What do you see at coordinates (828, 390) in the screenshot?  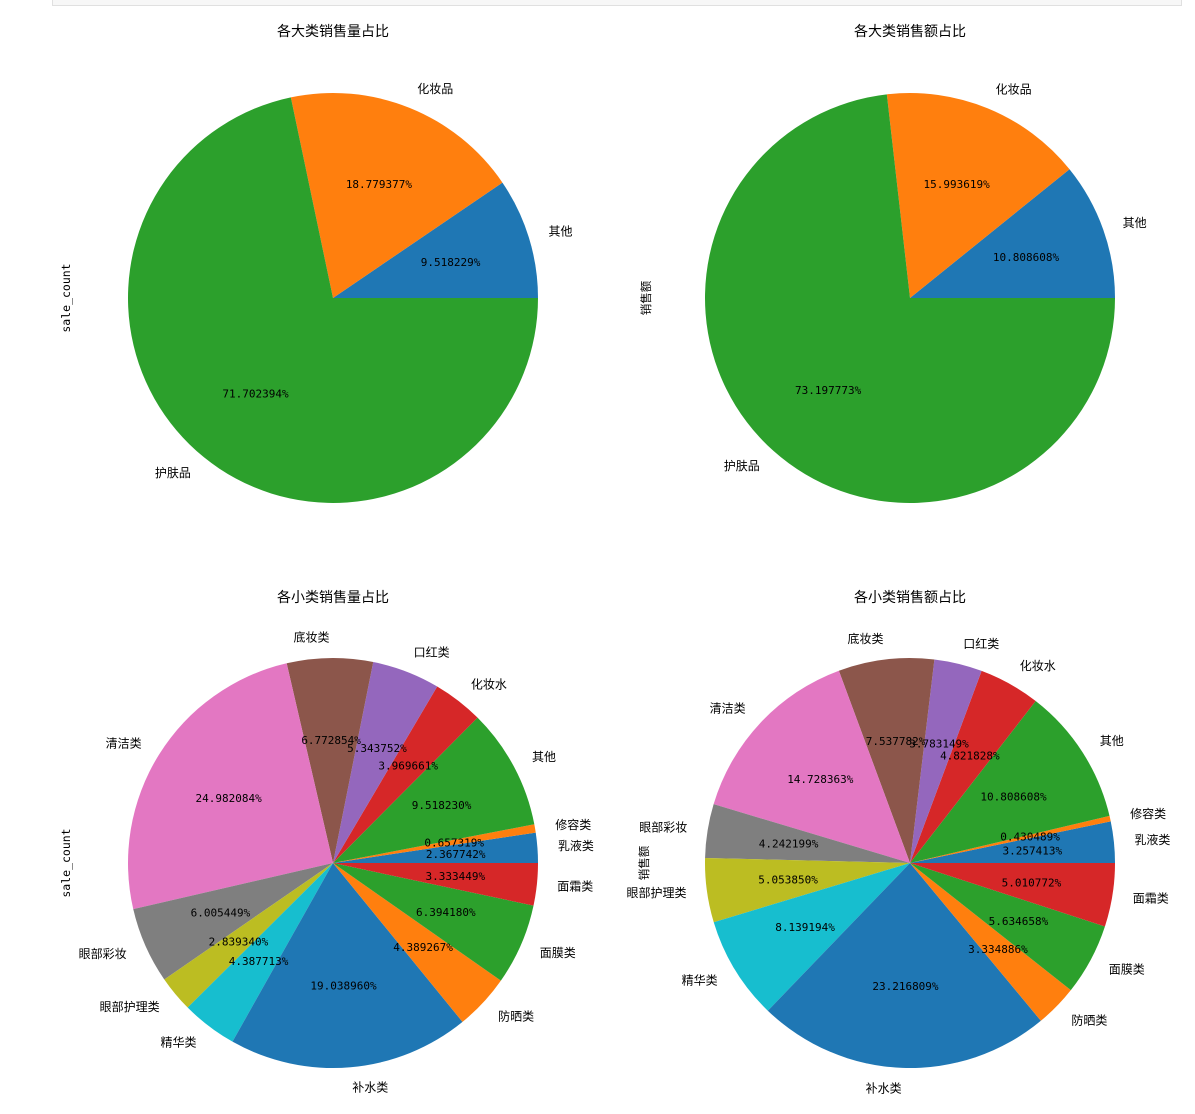 I see `wedge-percent-label: 73.197773%` at bounding box center [828, 390].